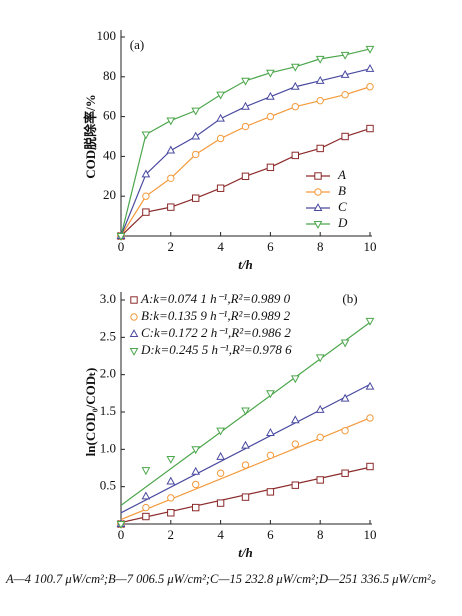 This screenshot has height=616, width=462. Describe the element at coordinates (137, 44) in the screenshot. I see `panel-label: (a)` at that location.